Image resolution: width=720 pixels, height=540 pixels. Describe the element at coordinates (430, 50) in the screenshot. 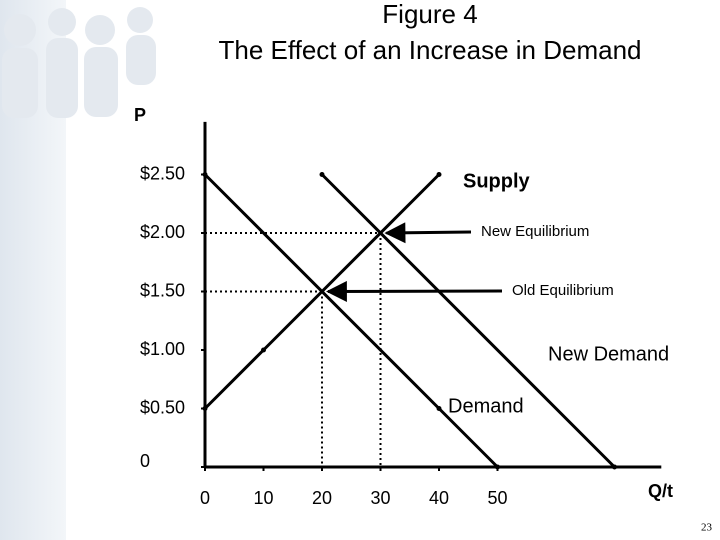

I see `chart-subtitle: The Effect of an Increase in Demand` at that location.